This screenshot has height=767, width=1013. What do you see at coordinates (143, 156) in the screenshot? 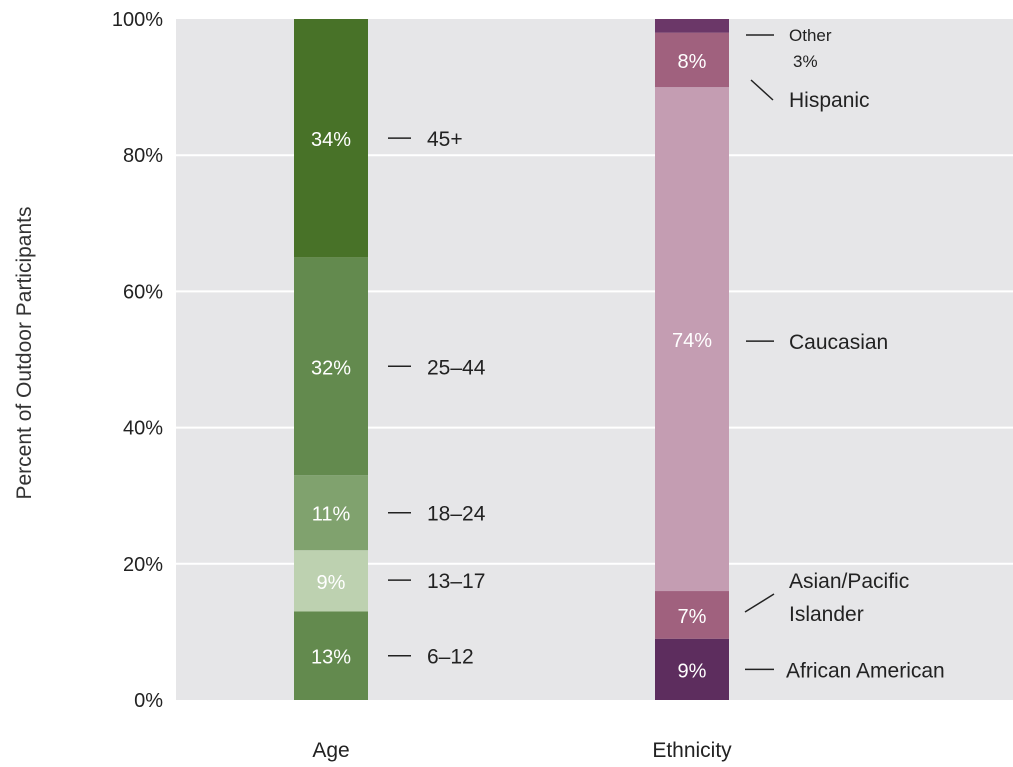
I see `y-tick-label: 80%` at bounding box center [143, 156].